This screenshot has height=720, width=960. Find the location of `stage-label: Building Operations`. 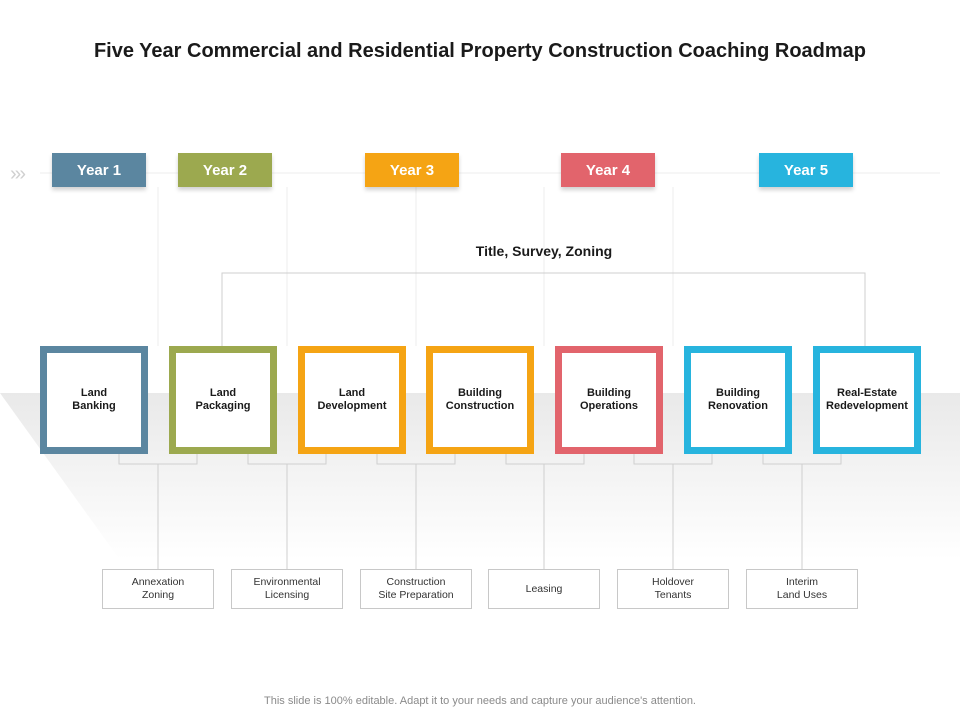

stage-label: Building Operations is located at coordinates (609, 399).